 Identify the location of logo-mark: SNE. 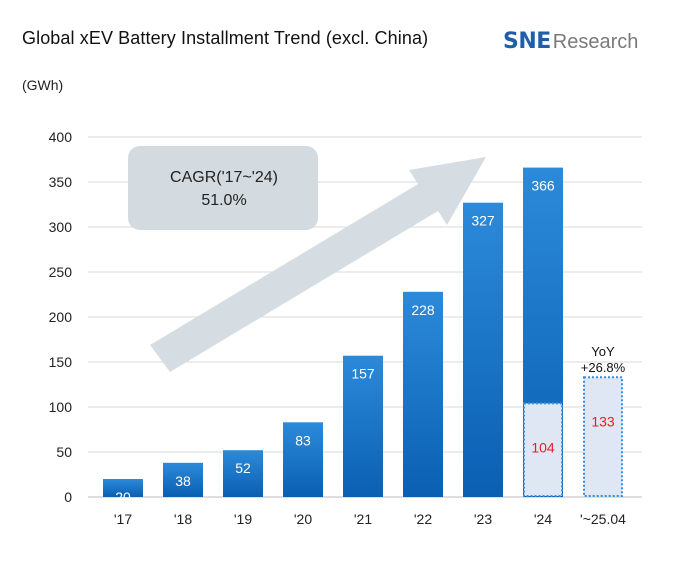
(527, 41).